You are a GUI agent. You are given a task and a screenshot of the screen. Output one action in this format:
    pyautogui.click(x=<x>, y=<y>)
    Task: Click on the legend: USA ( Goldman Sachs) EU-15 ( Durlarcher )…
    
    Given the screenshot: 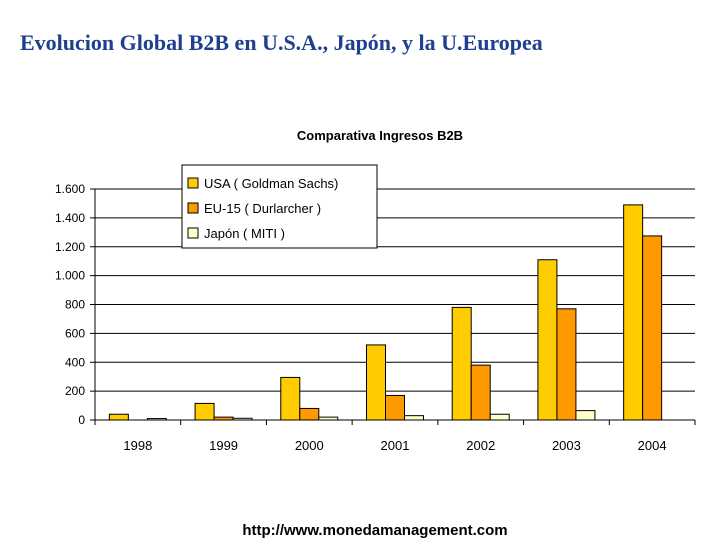 What is the action you would take?
    pyautogui.click(x=279, y=206)
    